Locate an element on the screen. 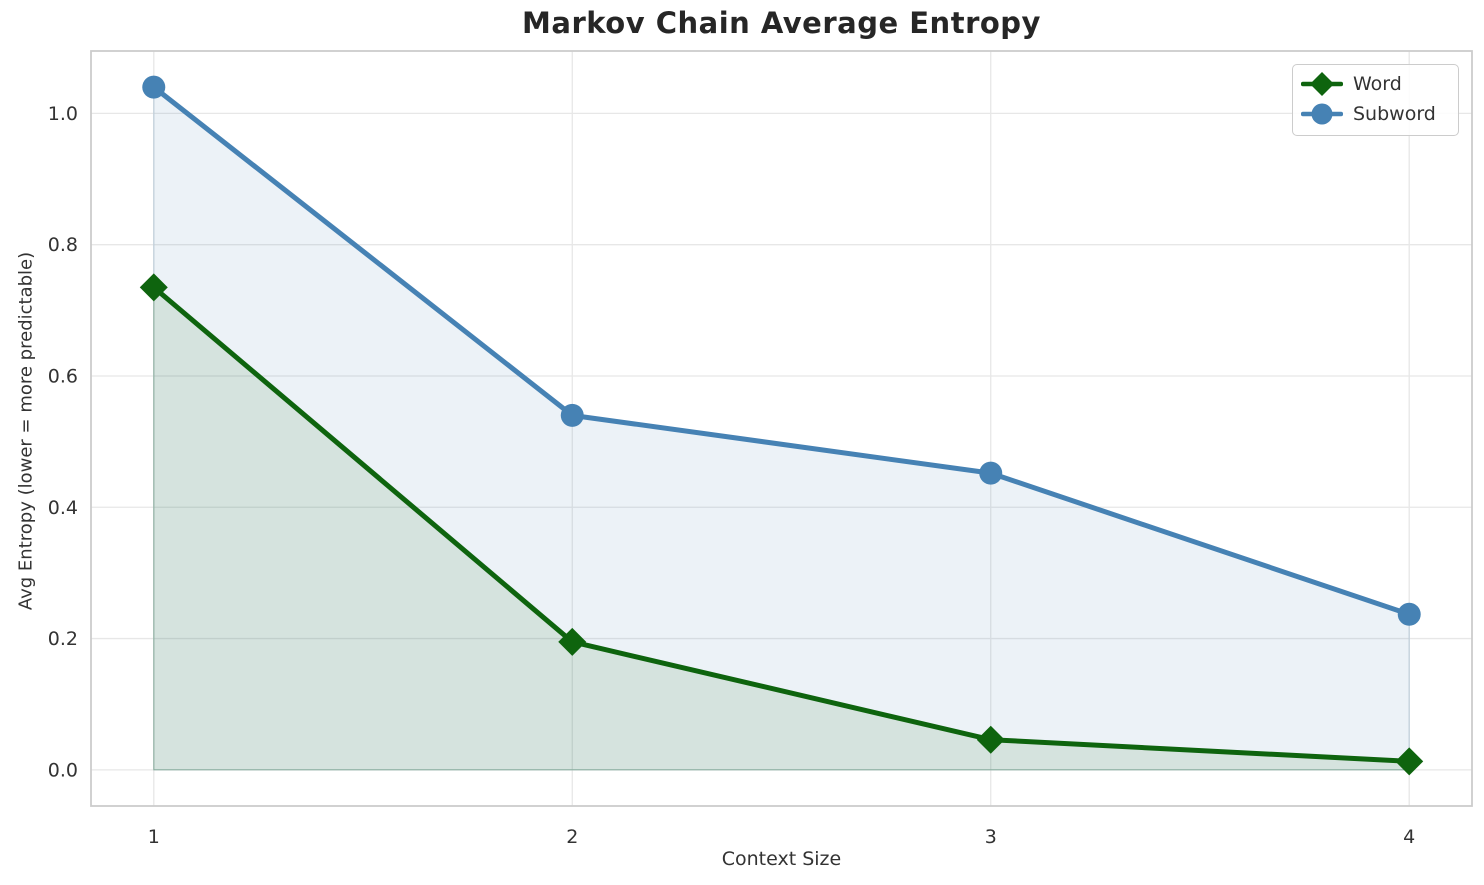 The width and height of the screenshot is (1484, 885). y-tick-label: 0.0 is located at coordinates (63, 770).